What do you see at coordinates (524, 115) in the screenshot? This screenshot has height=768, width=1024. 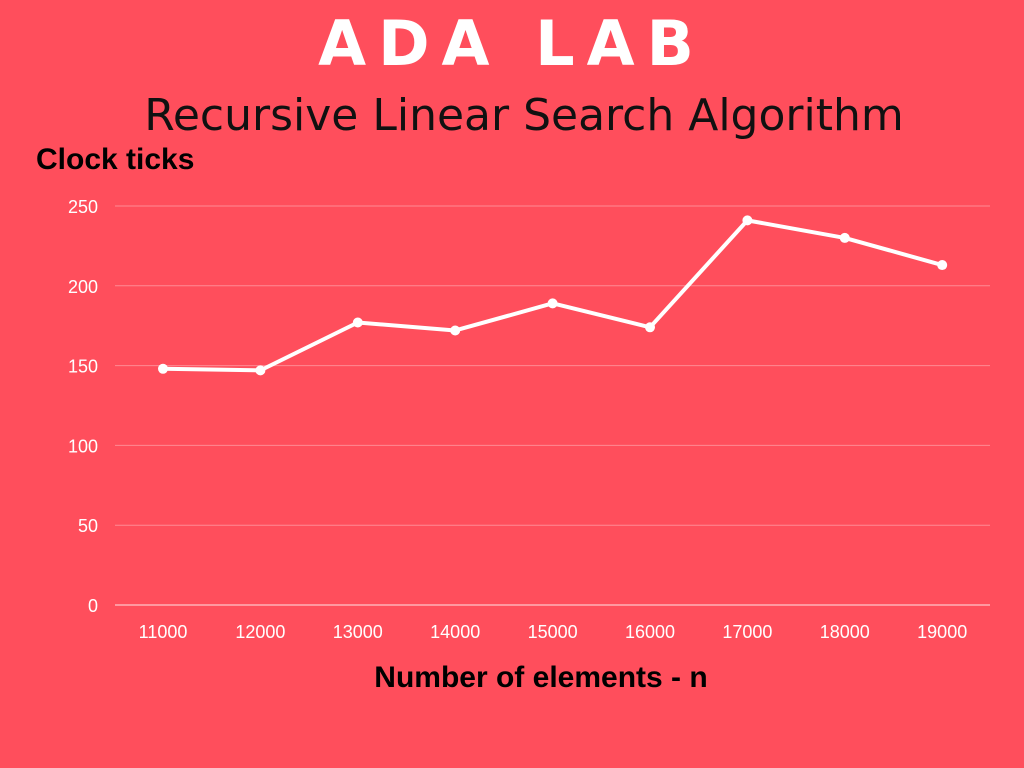 I see `chart-title: Recursive Linear Search Algorithm` at bounding box center [524, 115].